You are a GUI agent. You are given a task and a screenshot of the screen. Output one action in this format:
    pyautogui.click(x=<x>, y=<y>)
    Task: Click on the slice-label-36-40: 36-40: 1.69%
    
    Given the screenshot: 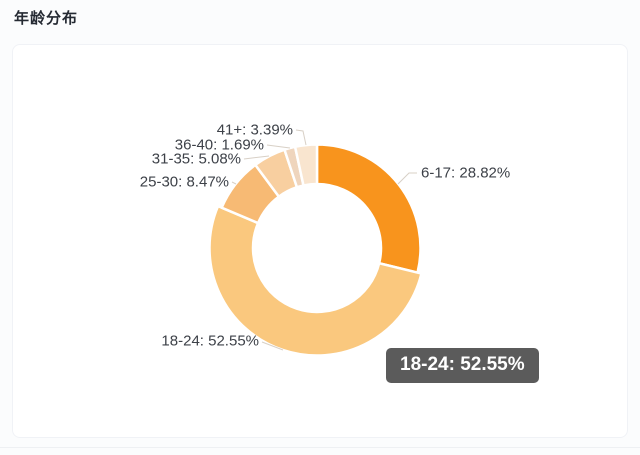 What is the action you would take?
    pyautogui.click(x=219, y=145)
    